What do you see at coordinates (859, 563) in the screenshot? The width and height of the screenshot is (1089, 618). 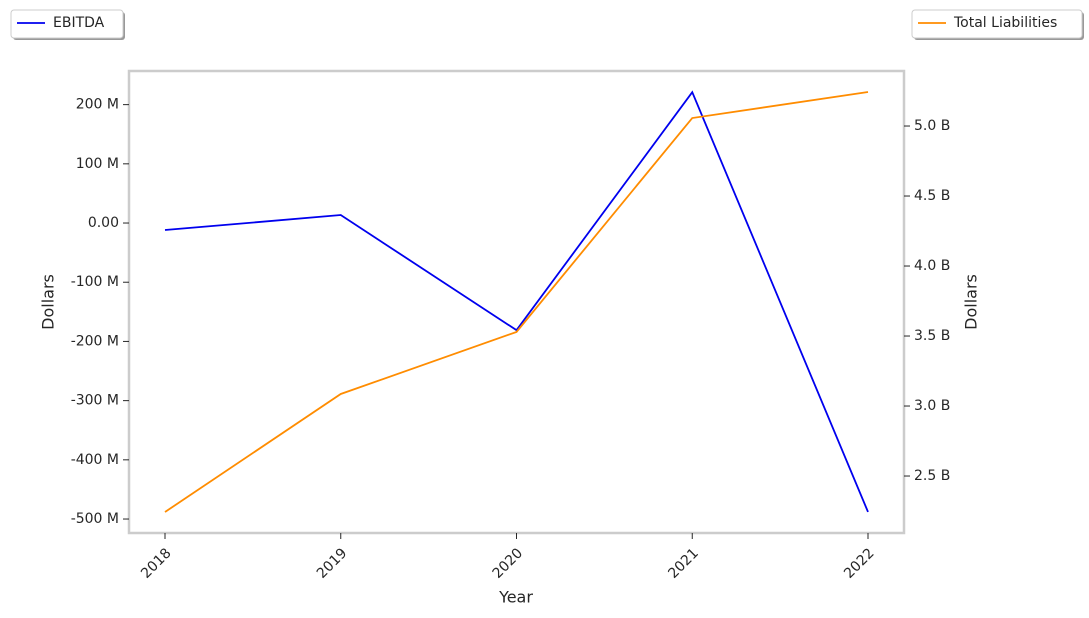 I see `x-tick-label: 2022` at bounding box center [859, 563].